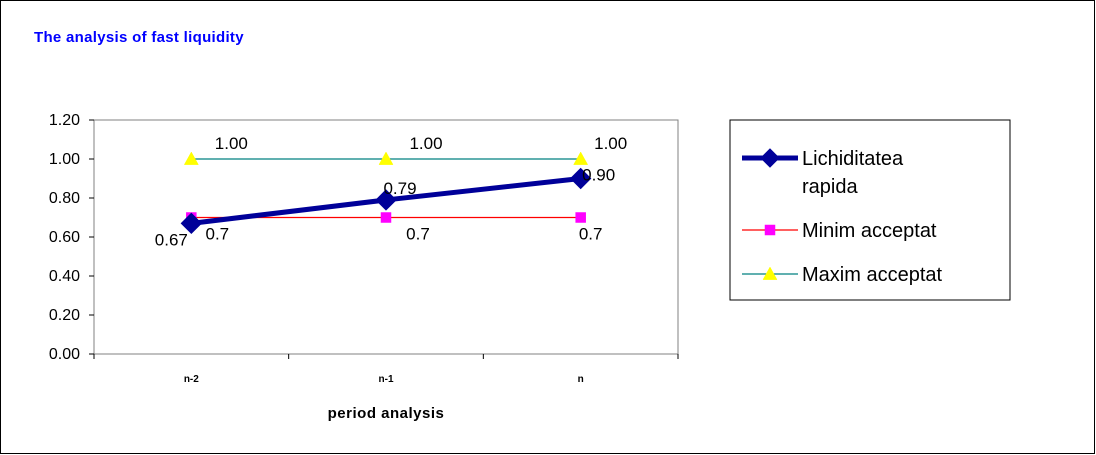  I want to click on legend, so click(870, 210).